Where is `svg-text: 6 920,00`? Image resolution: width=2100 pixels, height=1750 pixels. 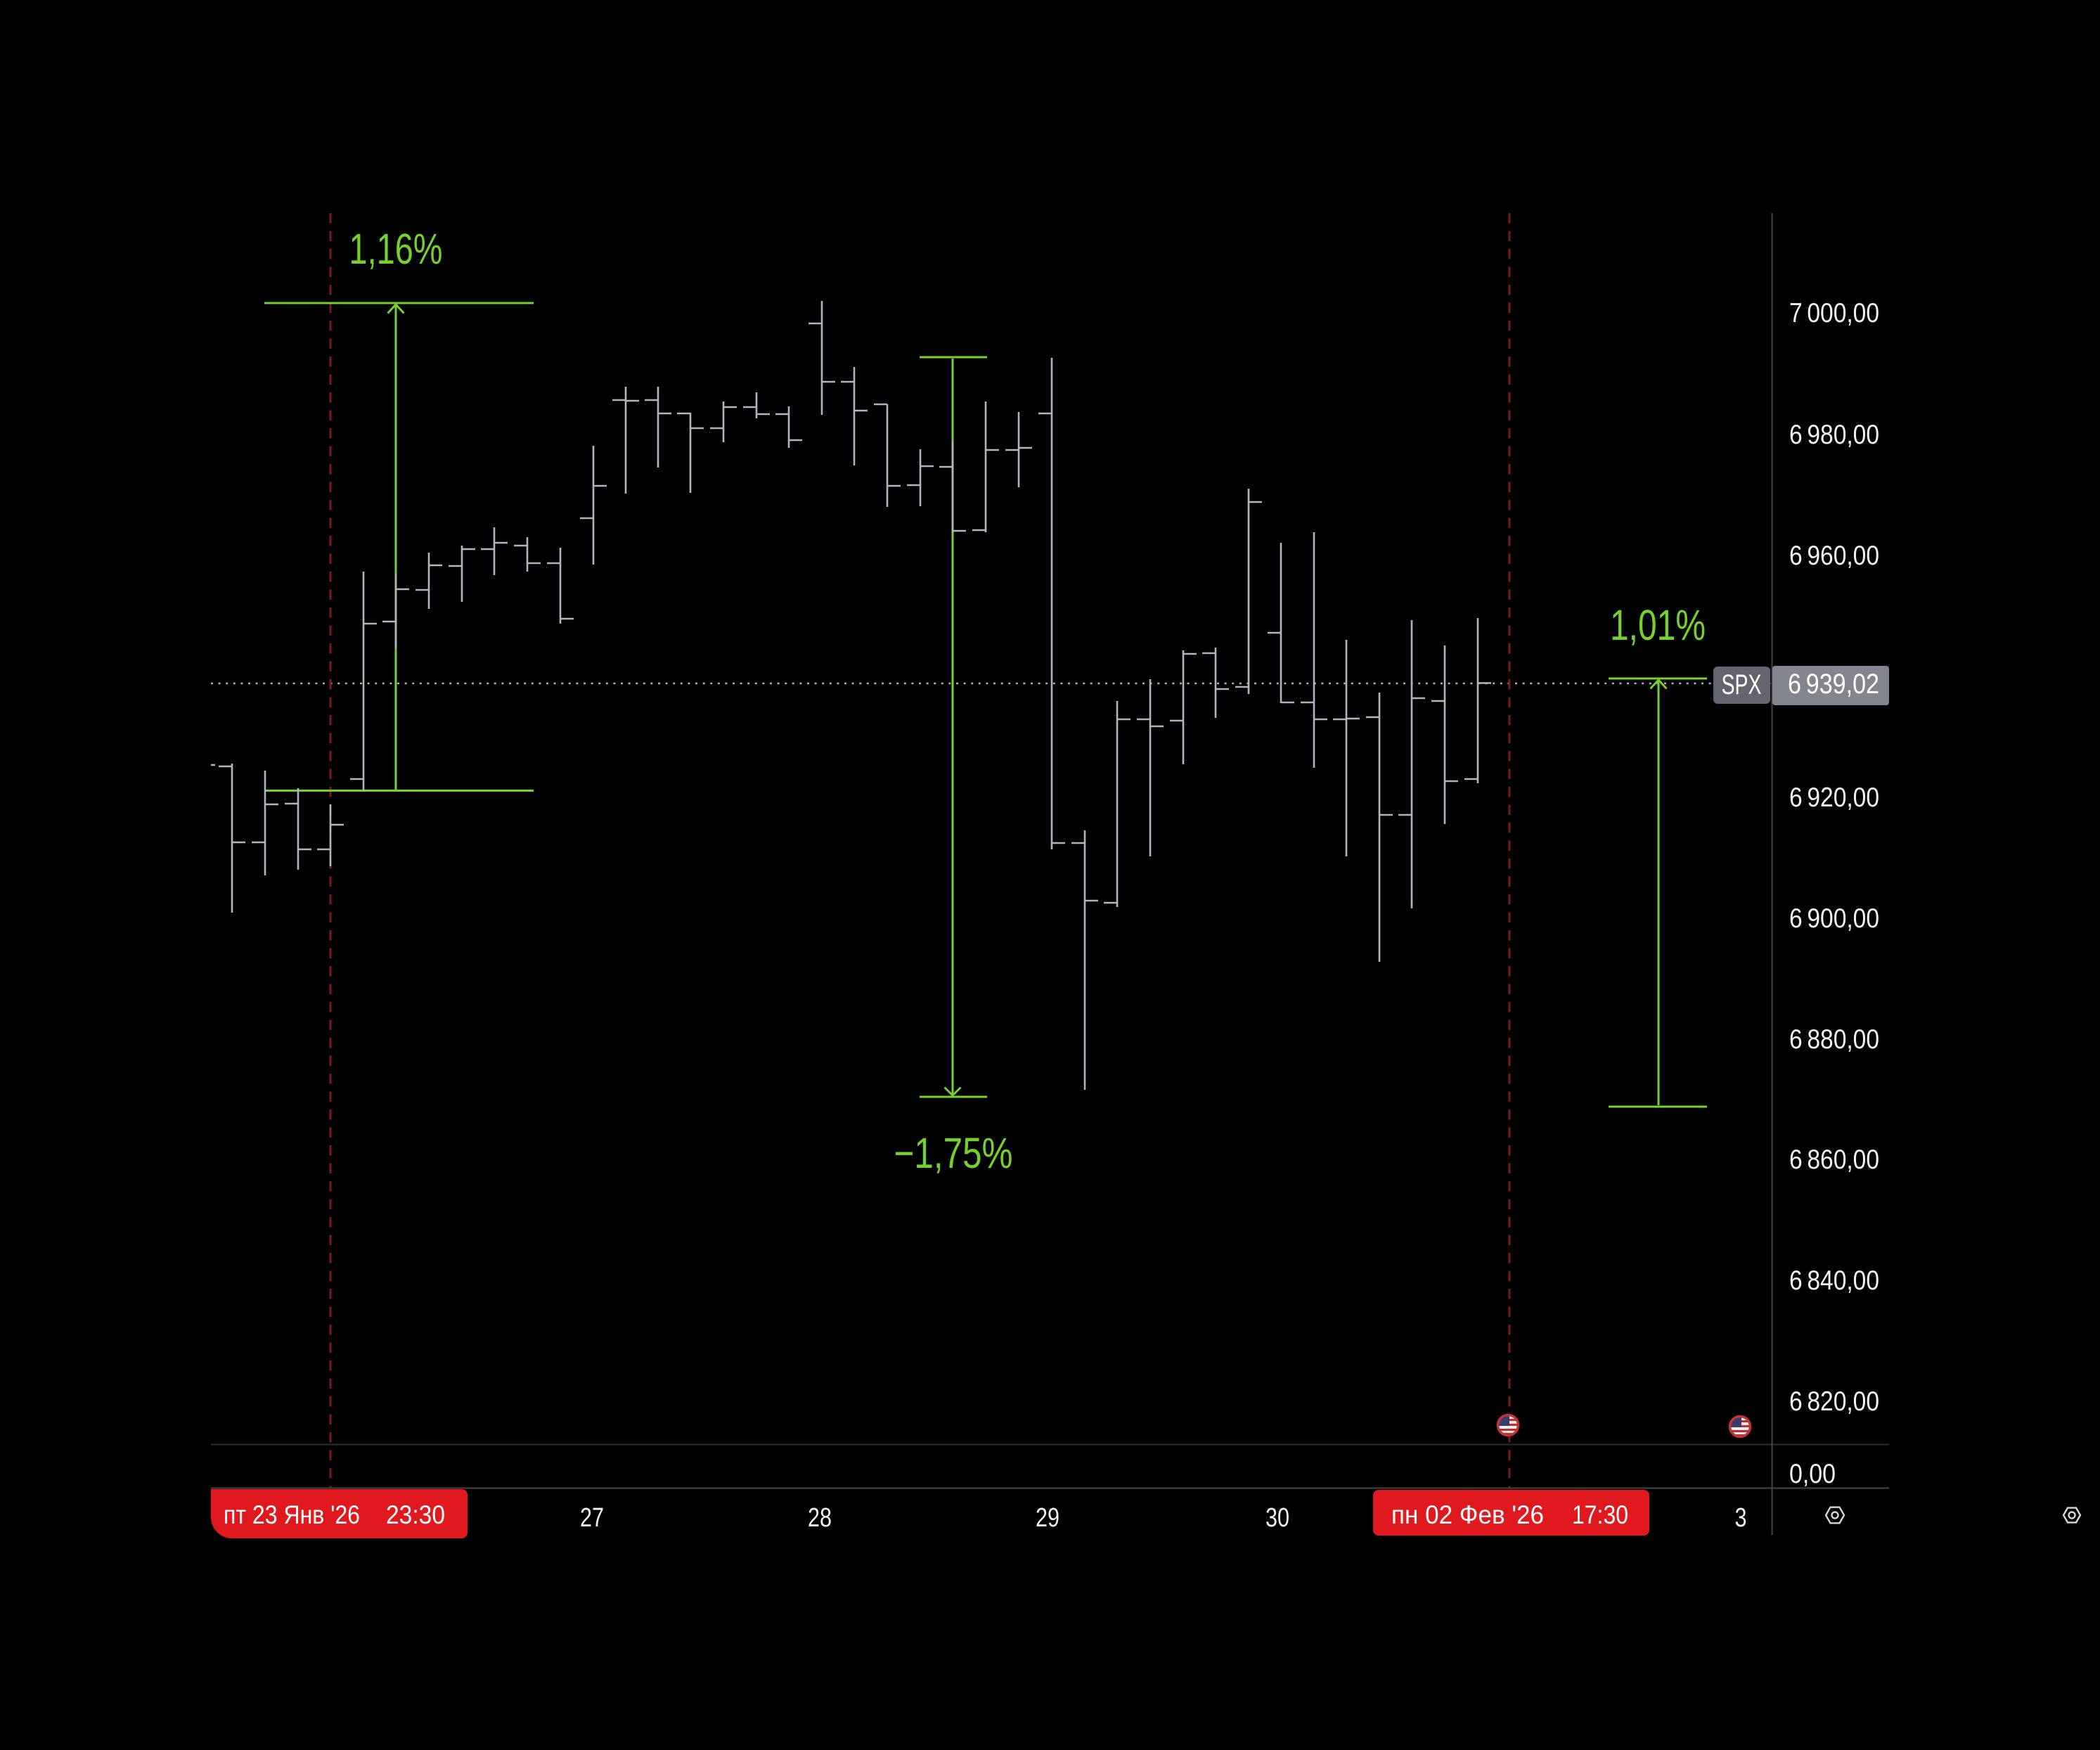
svg-text: 6 920,00 is located at coordinates (1834, 798).